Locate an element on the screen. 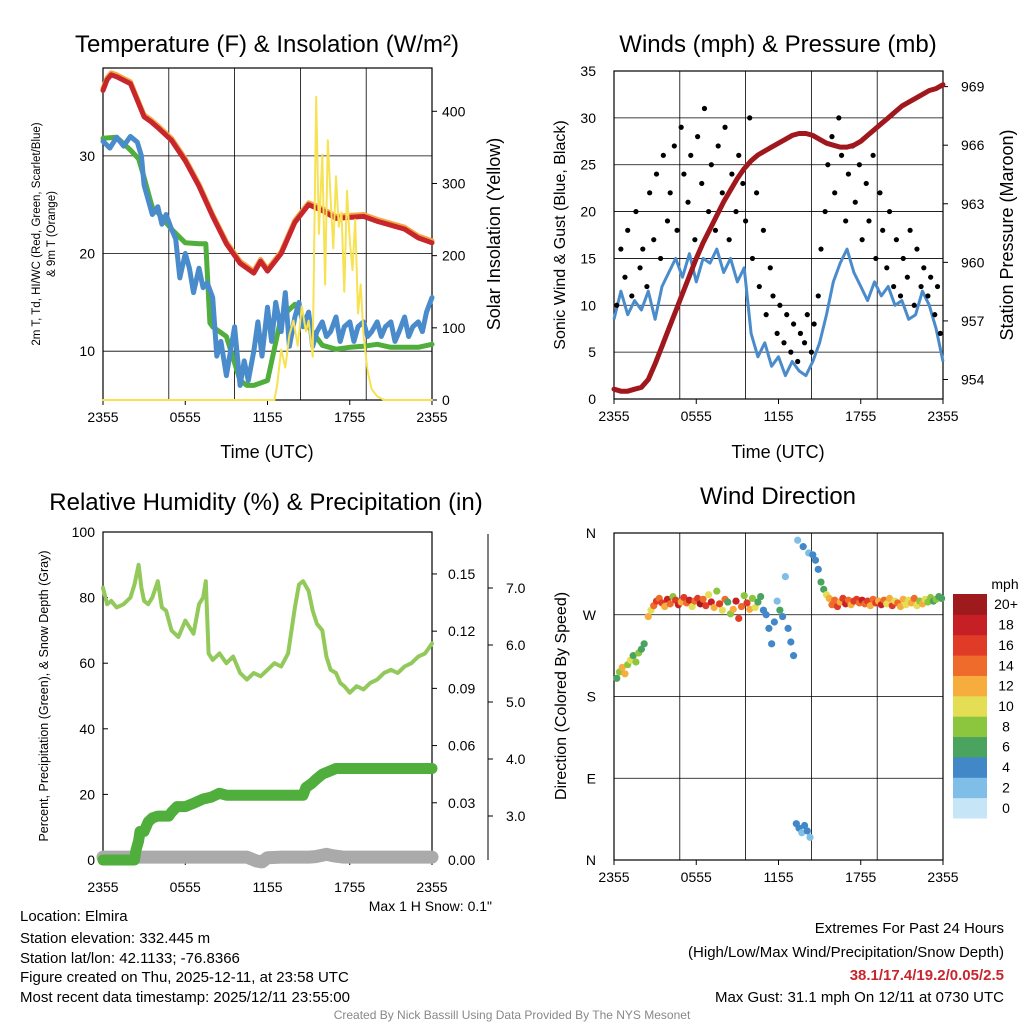 This screenshot has height=1024, width=1024. wind-ytick-label: 25 is located at coordinates (588, 165).